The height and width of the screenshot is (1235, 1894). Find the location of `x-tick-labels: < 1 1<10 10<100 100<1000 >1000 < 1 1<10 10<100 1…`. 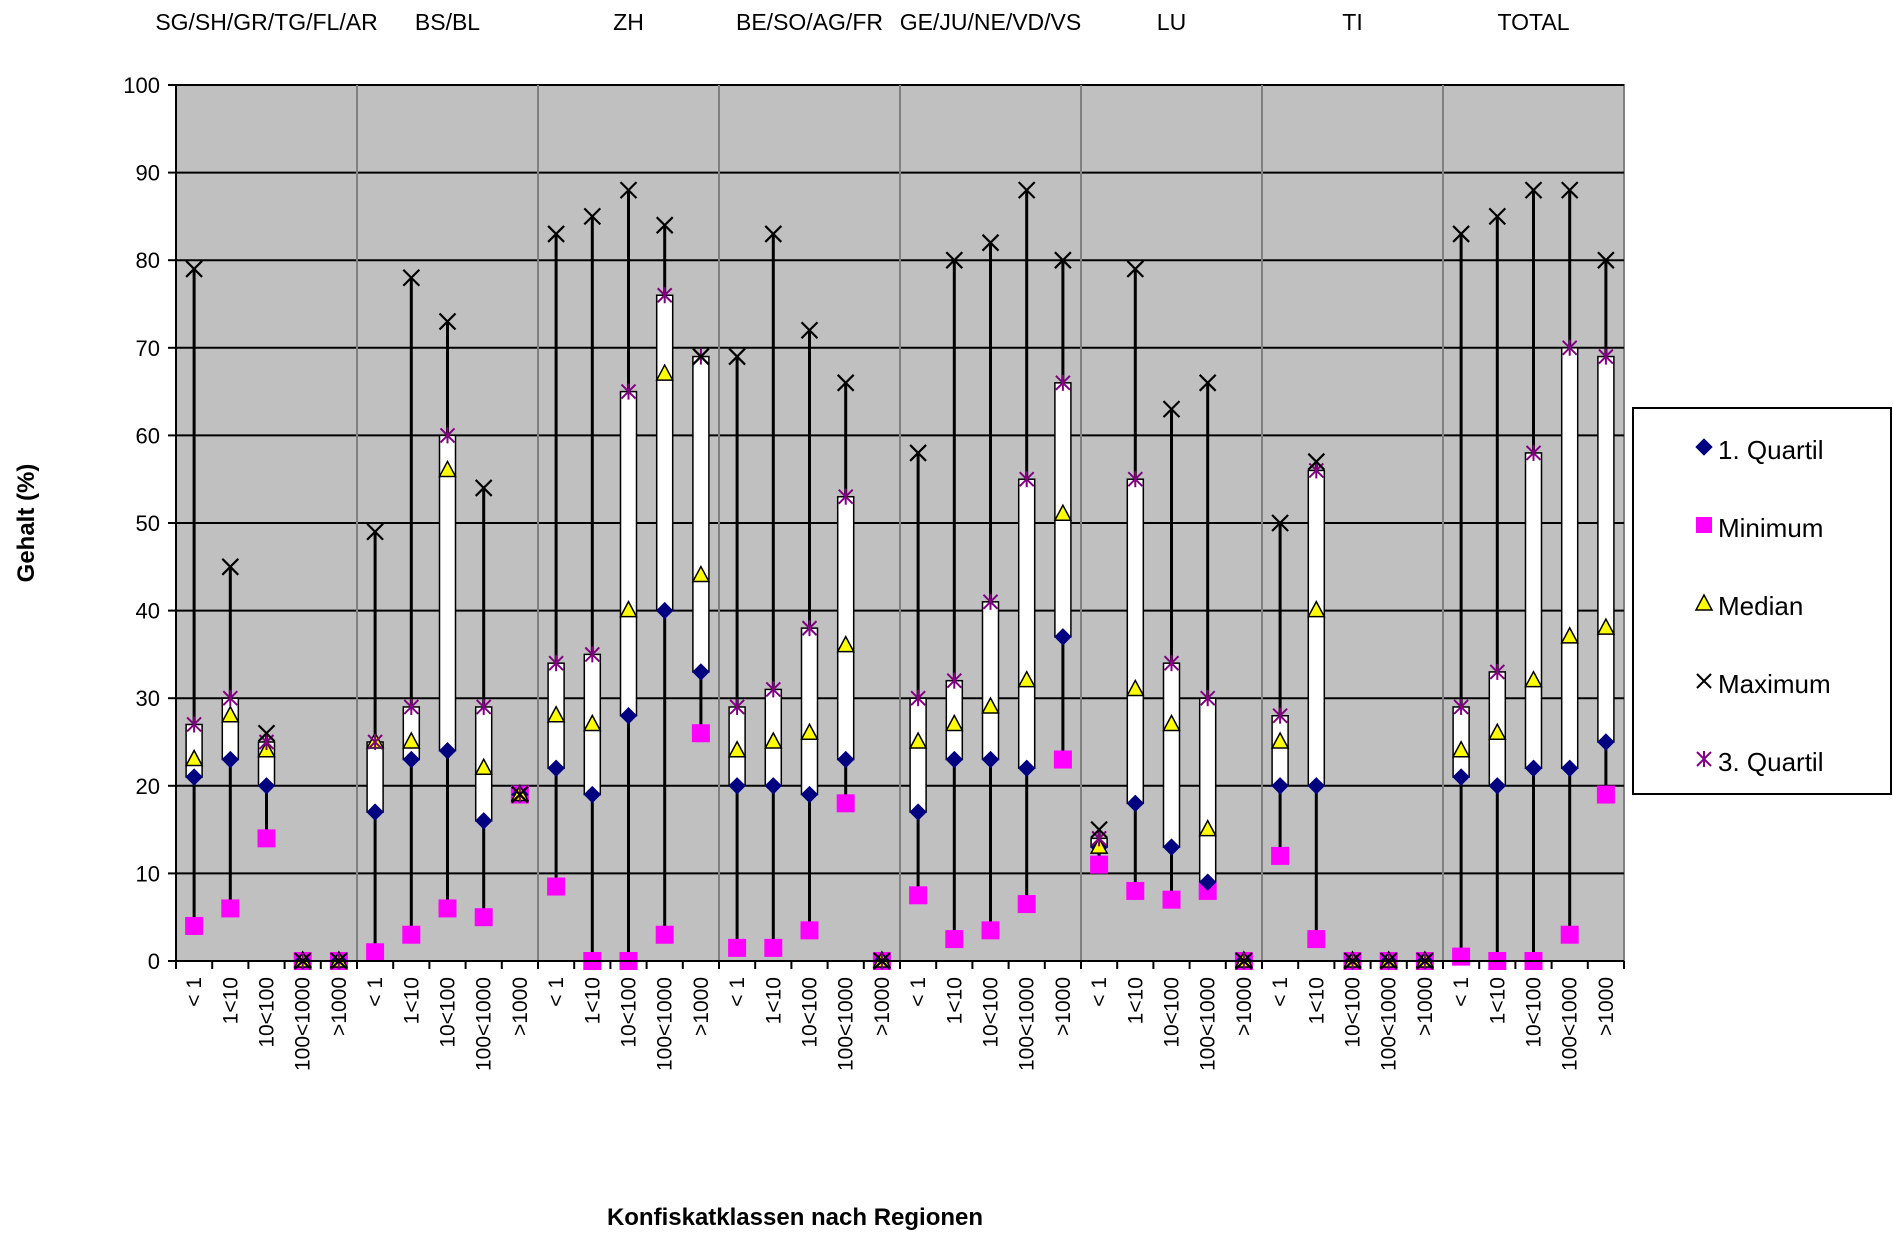

x-tick-labels: < 1 1<10 10<100 100<1000 >1000 < 1 1<10 10<100 1… is located at coordinates (900, 1024).